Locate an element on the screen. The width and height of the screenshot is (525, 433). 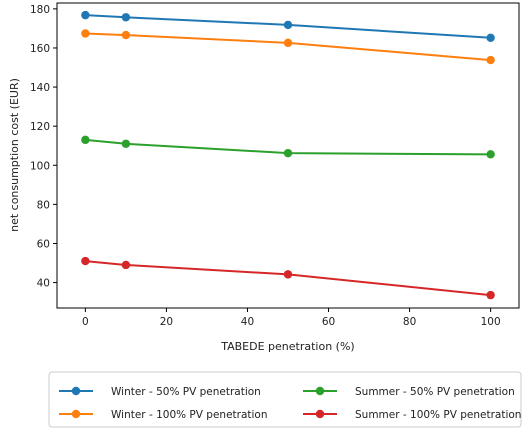
x-tick-label: 20 is located at coordinates (166, 322).